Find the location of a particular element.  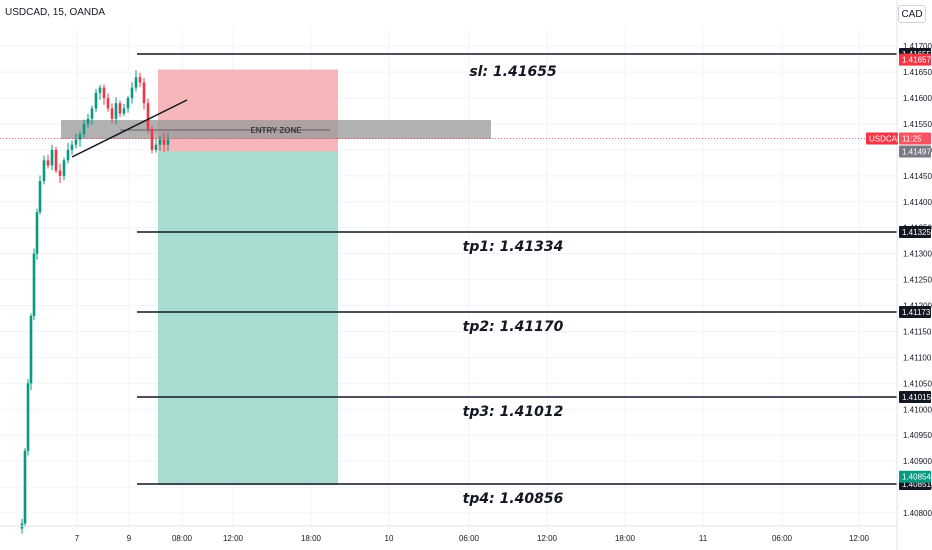

currency-button: CAD is located at coordinates (912, 14).